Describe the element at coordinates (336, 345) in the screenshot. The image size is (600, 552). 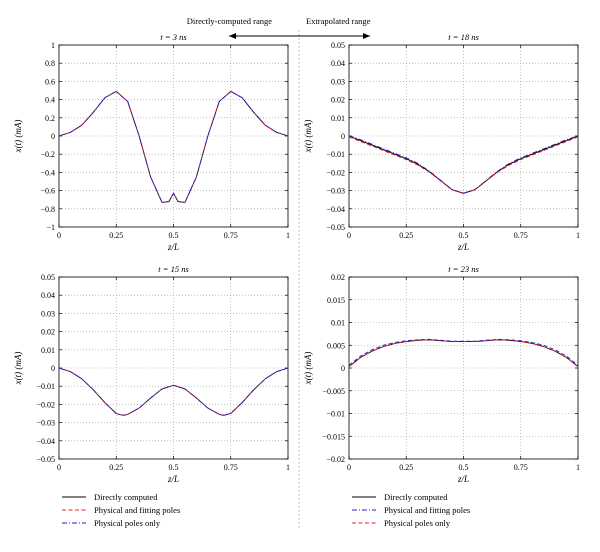
I see `y-tick-label: 0.005` at that location.